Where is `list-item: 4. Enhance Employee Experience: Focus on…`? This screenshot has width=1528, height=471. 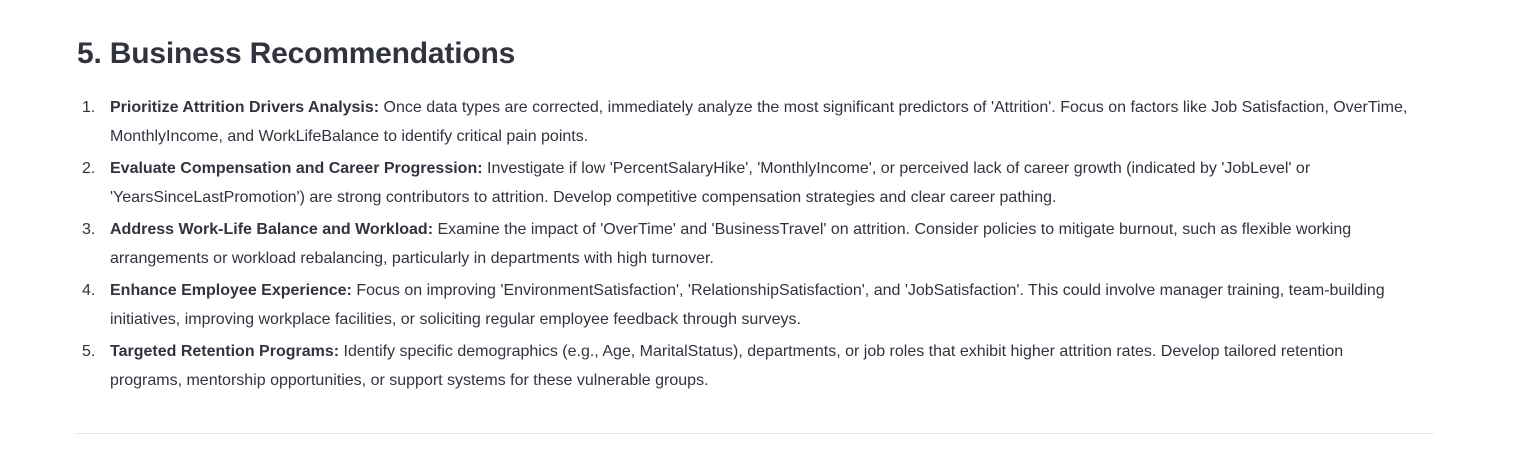
list-item: 4. Enhance Employee Experience: Focus on… is located at coordinates (743, 305).